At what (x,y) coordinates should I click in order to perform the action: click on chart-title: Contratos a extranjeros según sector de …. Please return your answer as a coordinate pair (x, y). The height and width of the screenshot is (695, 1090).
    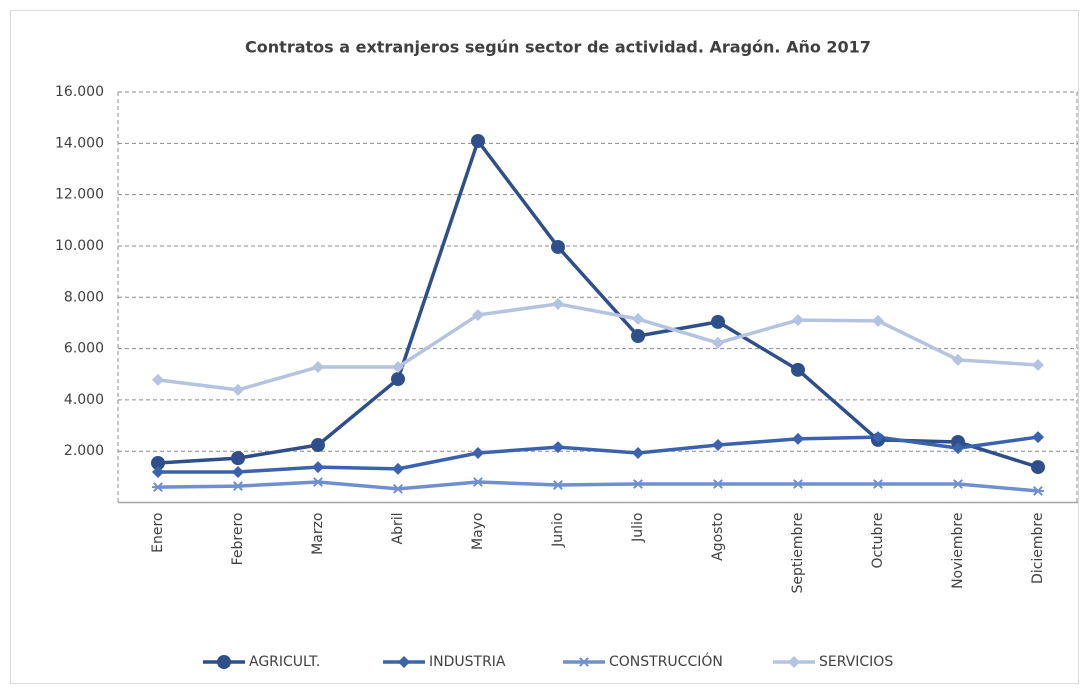
    Looking at the image, I should click on (558, 47).